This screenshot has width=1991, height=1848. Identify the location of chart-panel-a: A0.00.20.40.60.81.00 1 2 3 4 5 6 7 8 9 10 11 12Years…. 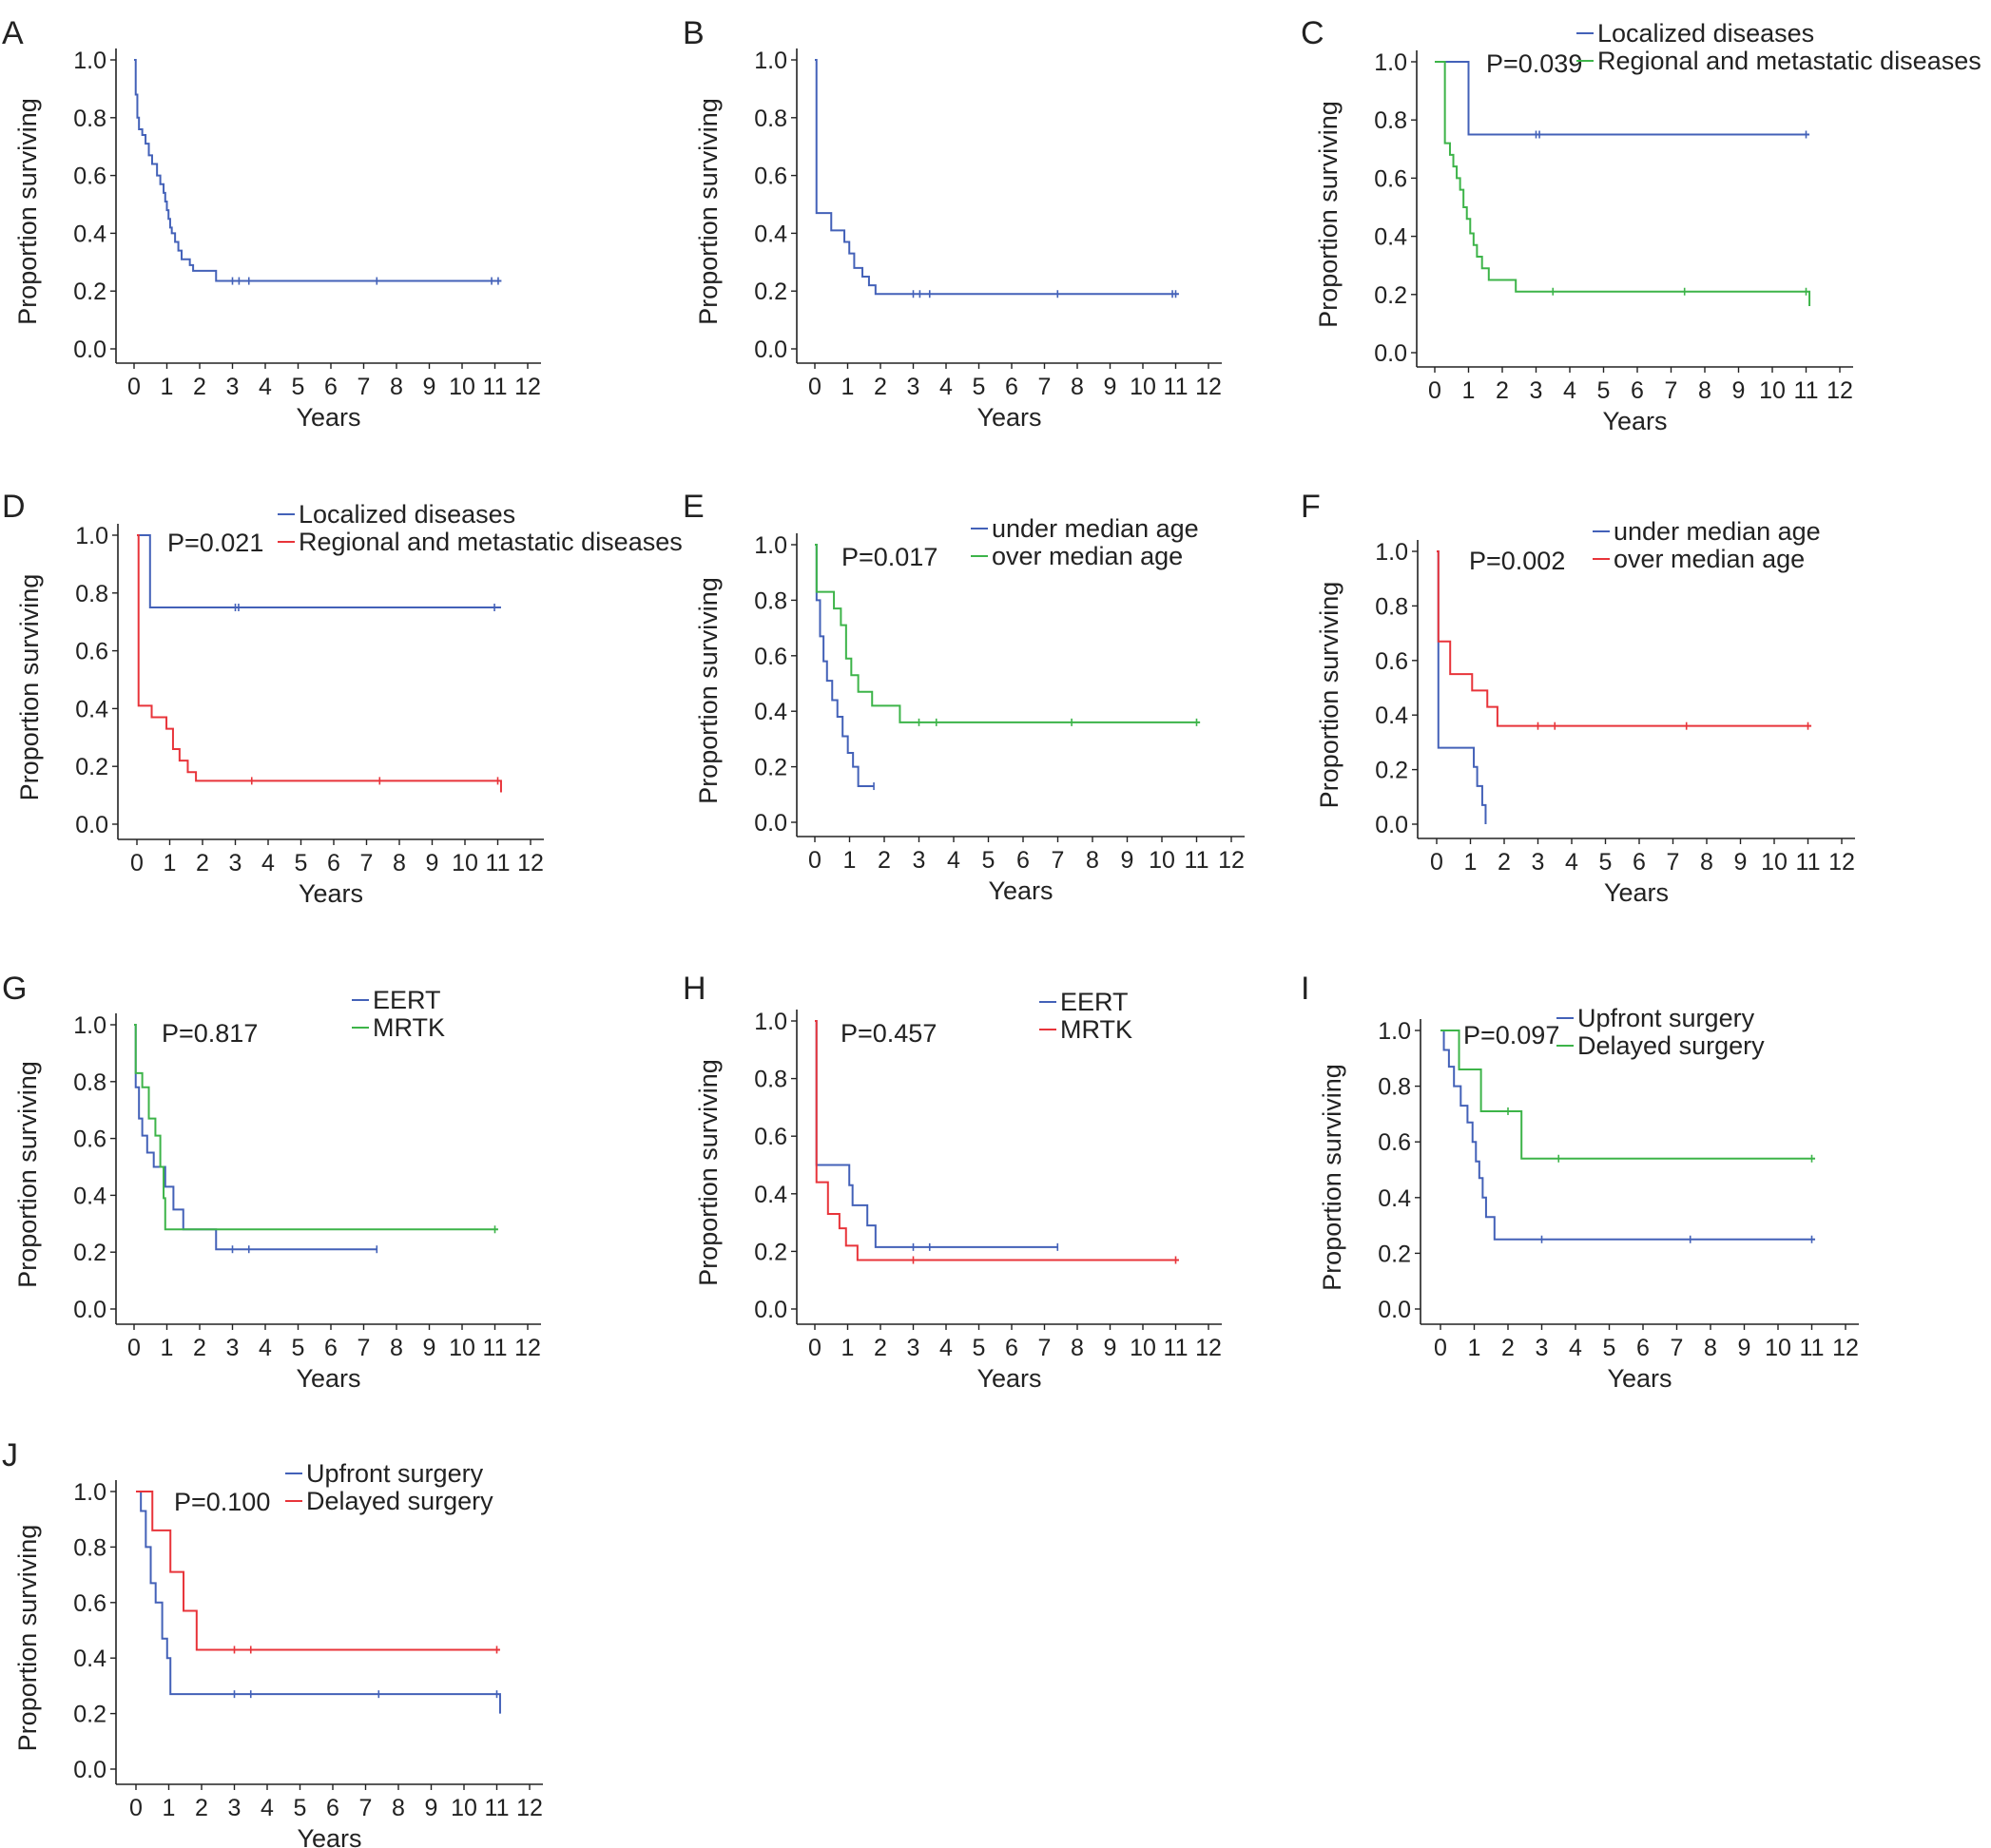
(271, 223).